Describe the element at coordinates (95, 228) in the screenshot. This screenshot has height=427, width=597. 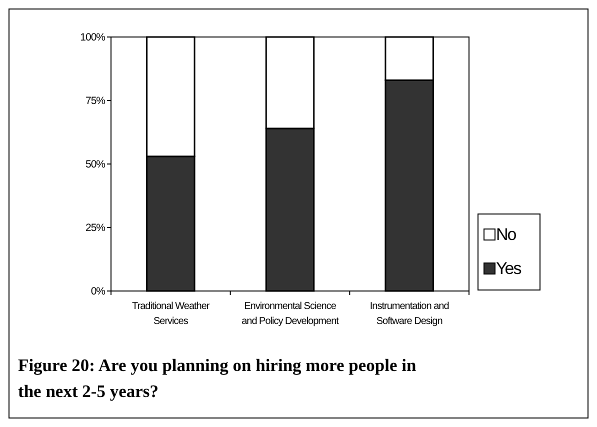
I see `y-tick-label: 25%` at that location.